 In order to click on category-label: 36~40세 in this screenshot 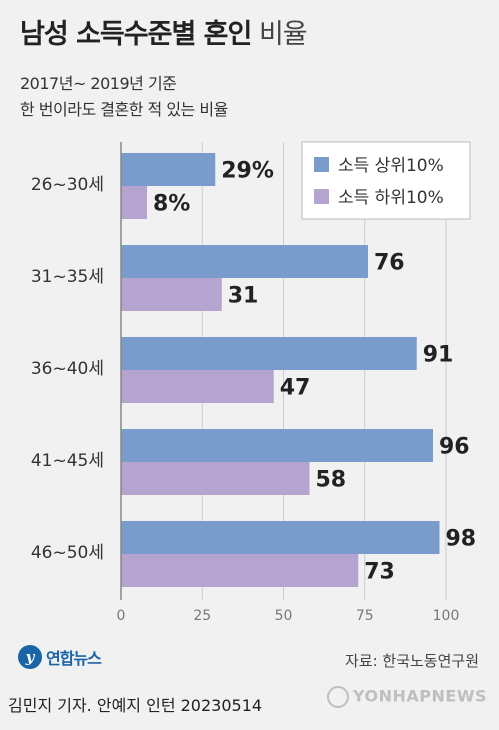, I will do `click(67, 369)`.